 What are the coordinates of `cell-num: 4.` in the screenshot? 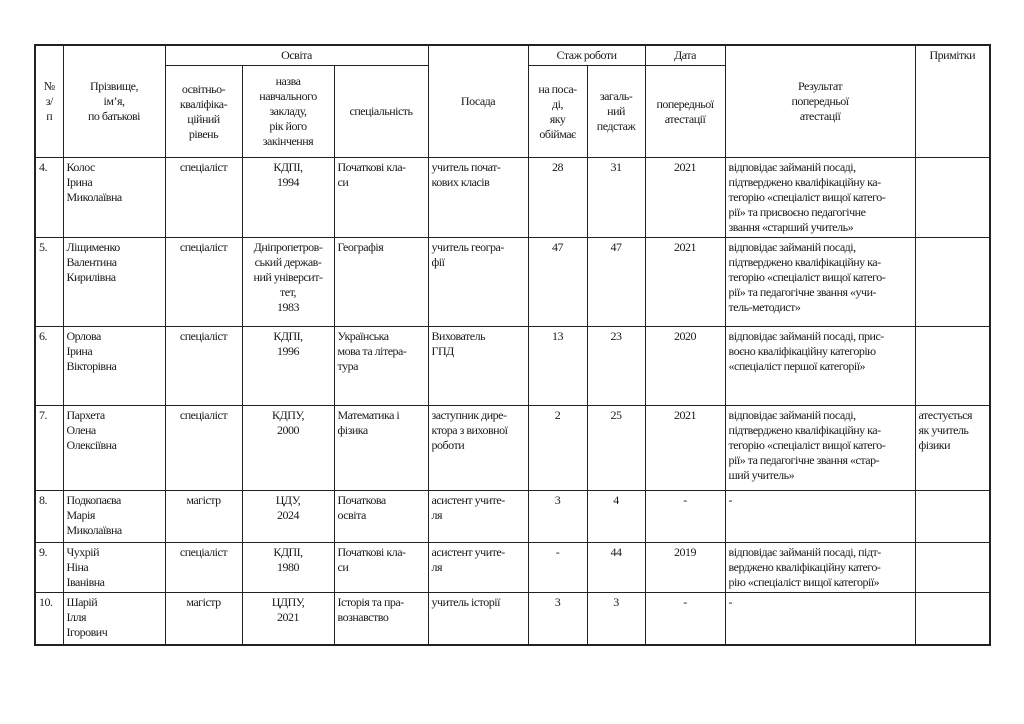 It's located at (49, 197).